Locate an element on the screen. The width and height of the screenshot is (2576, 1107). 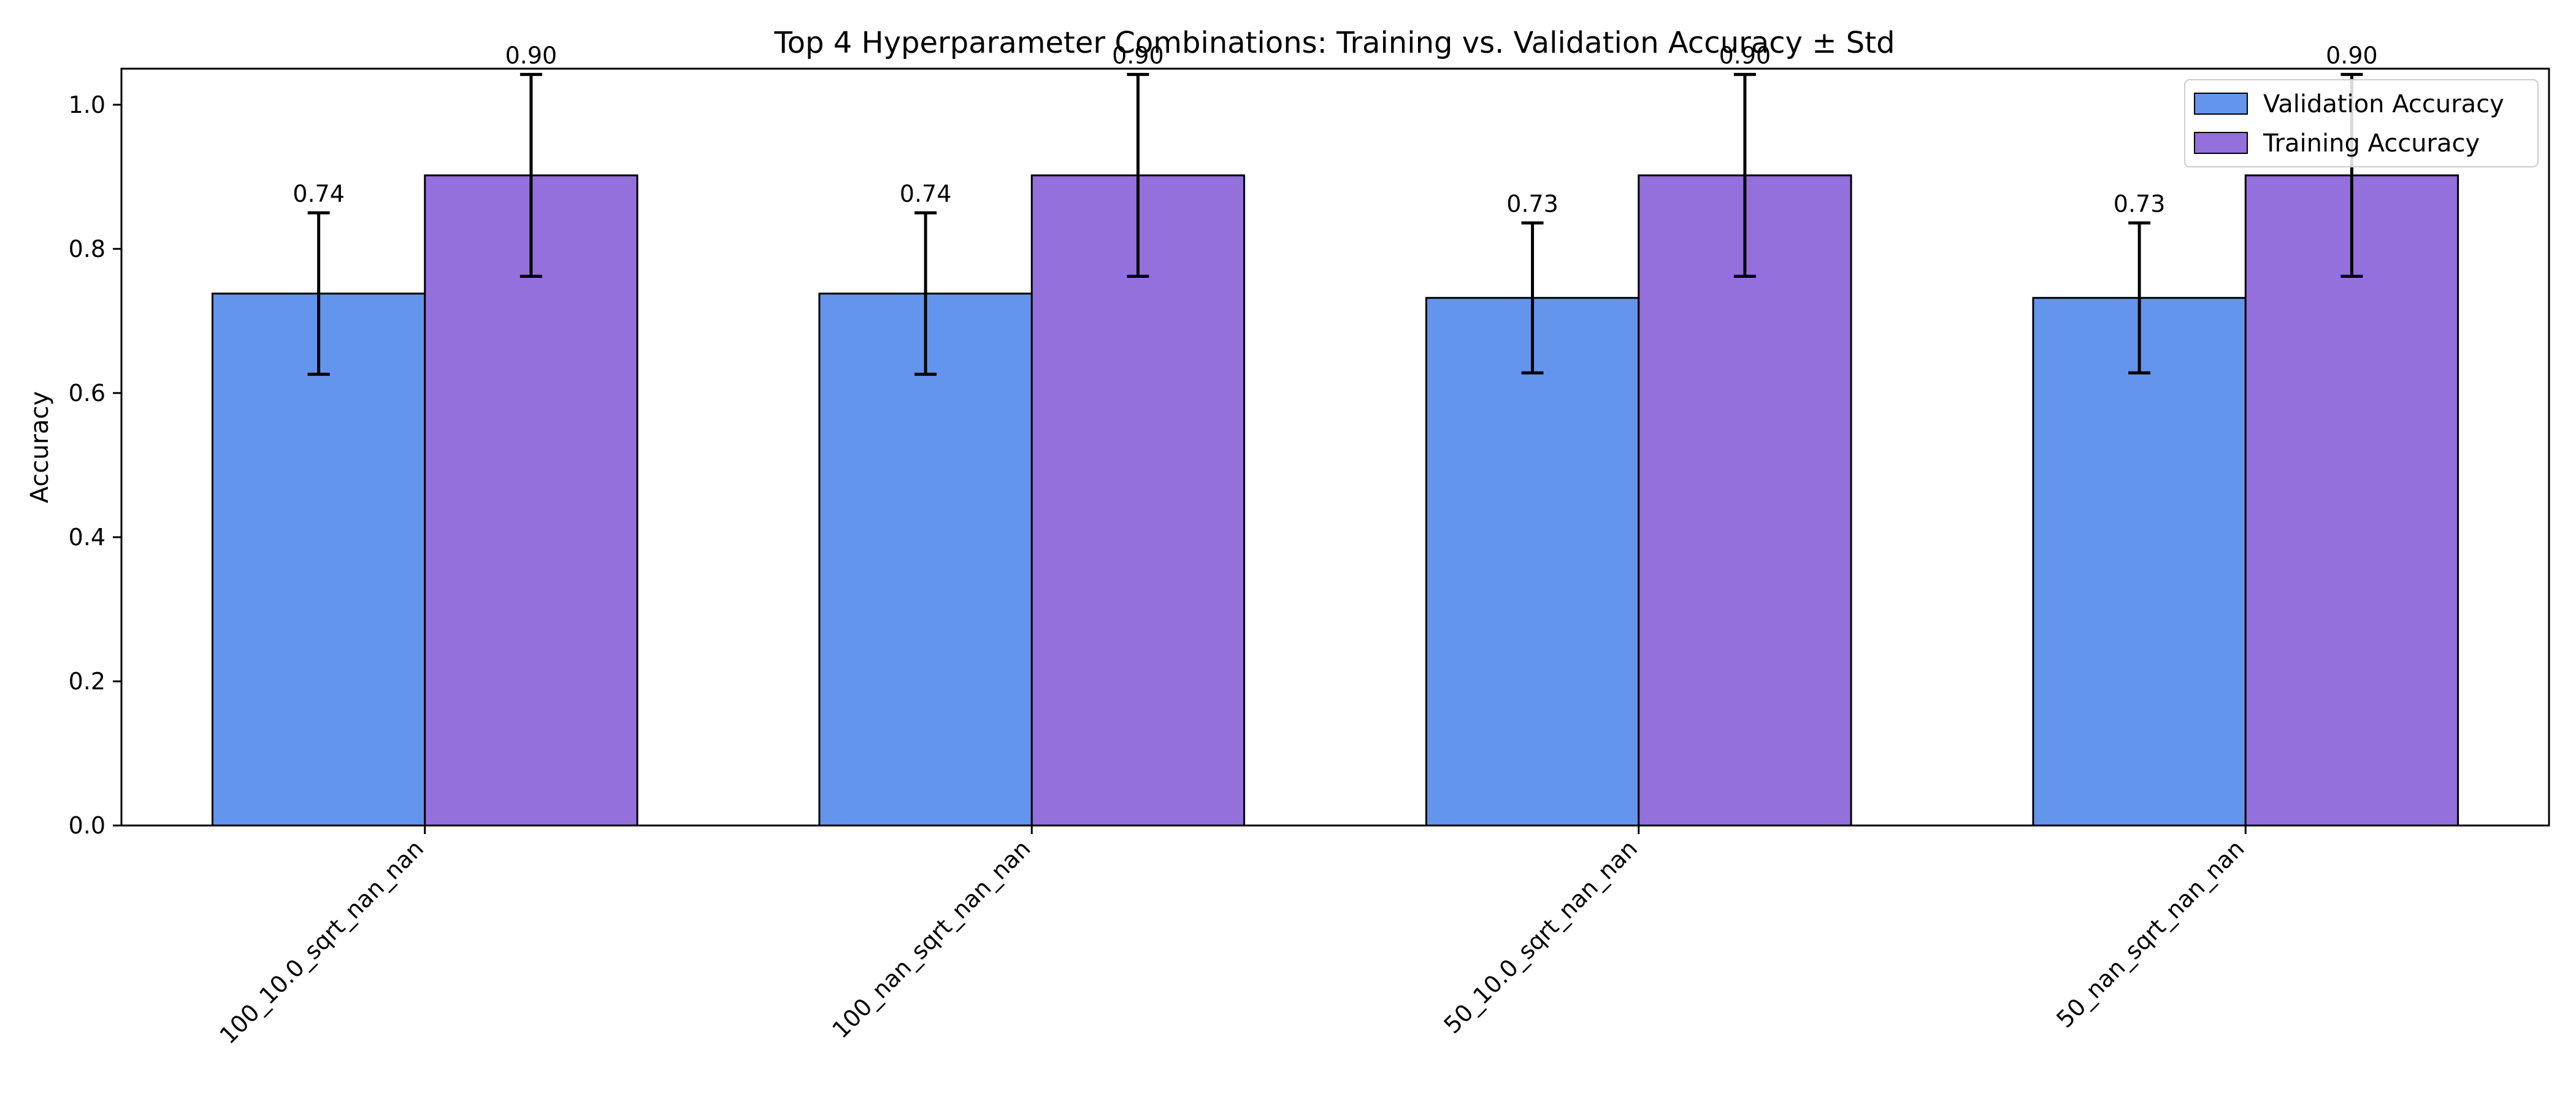
y-tick-label: 0.8 is located at coordinates (87, 249).